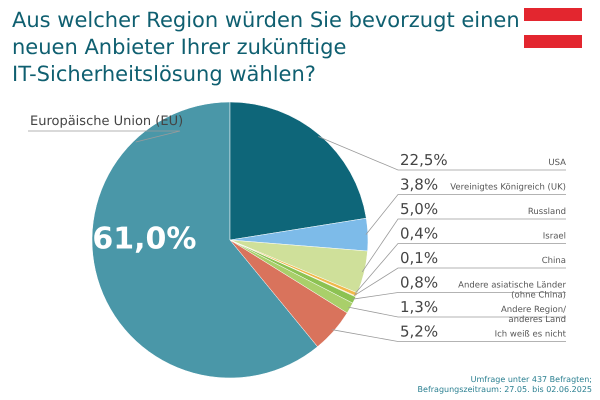 This screenshot has height=400, width=600. What do you see at coordinates (144, 238) in the screenshot?
I see `data-label: 61,0%` at bounding box center [144, 238].